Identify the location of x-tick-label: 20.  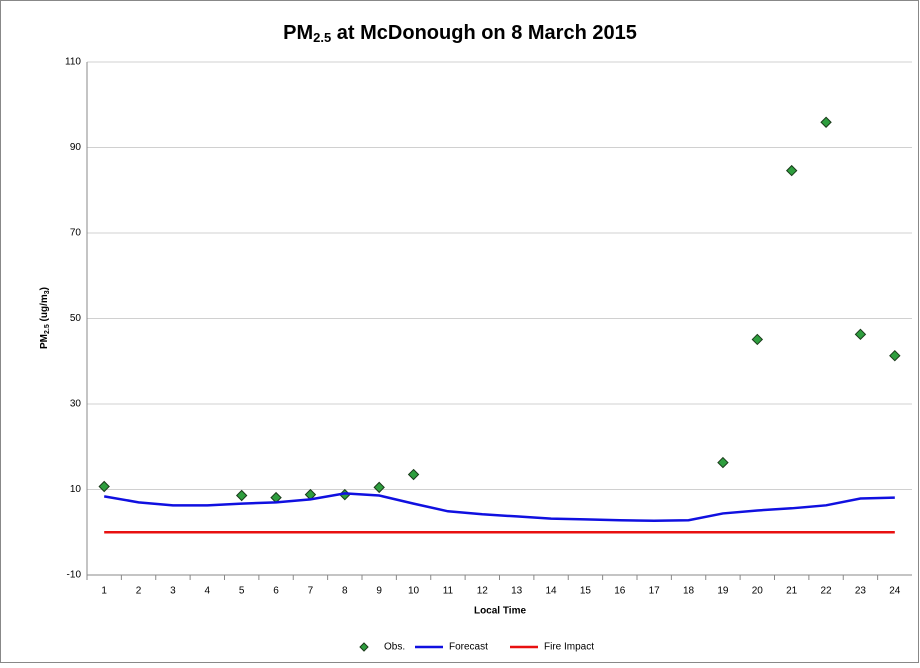
(758, 591).